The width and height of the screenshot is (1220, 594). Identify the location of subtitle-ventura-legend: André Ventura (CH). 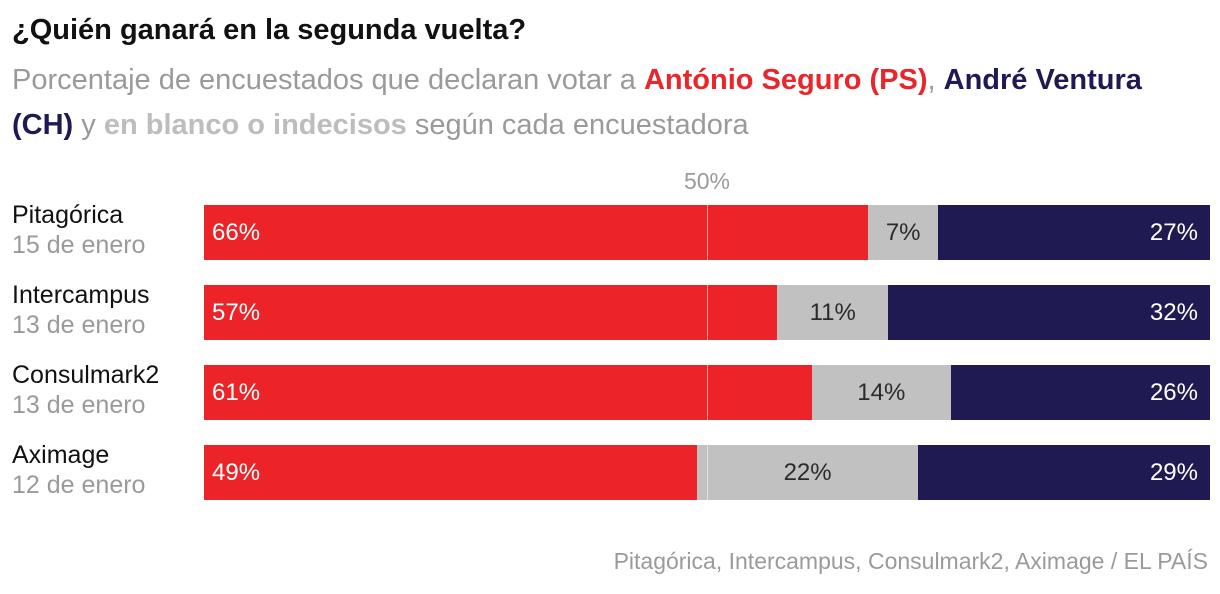
(577, 102).